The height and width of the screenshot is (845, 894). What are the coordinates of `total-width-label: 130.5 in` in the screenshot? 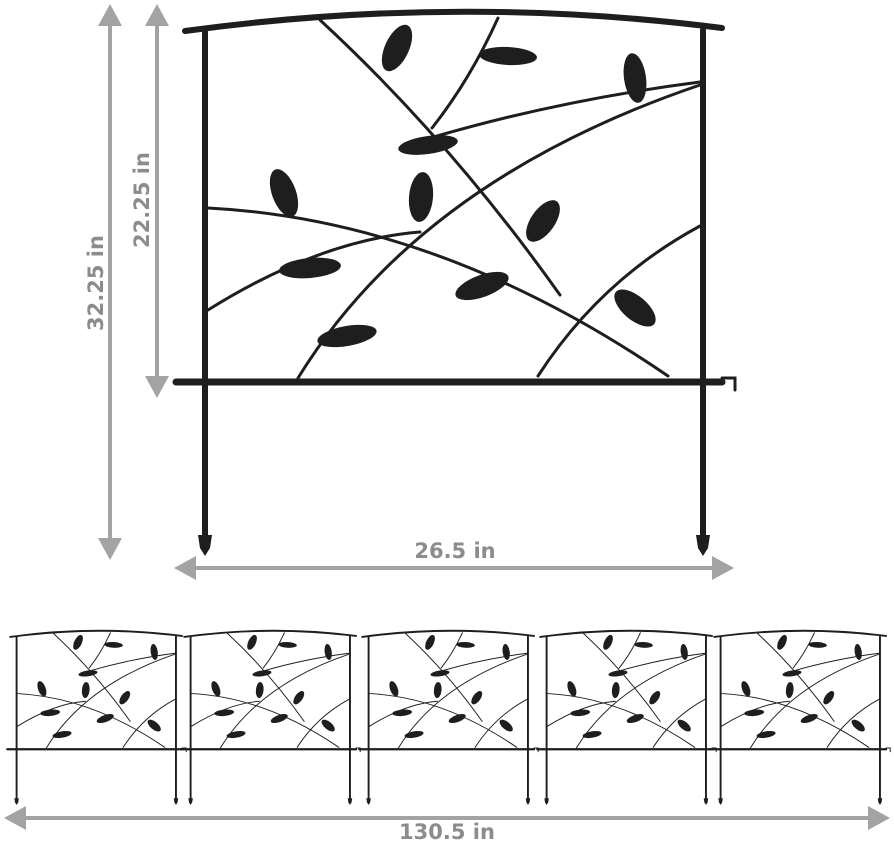 It's located at (447, 832).